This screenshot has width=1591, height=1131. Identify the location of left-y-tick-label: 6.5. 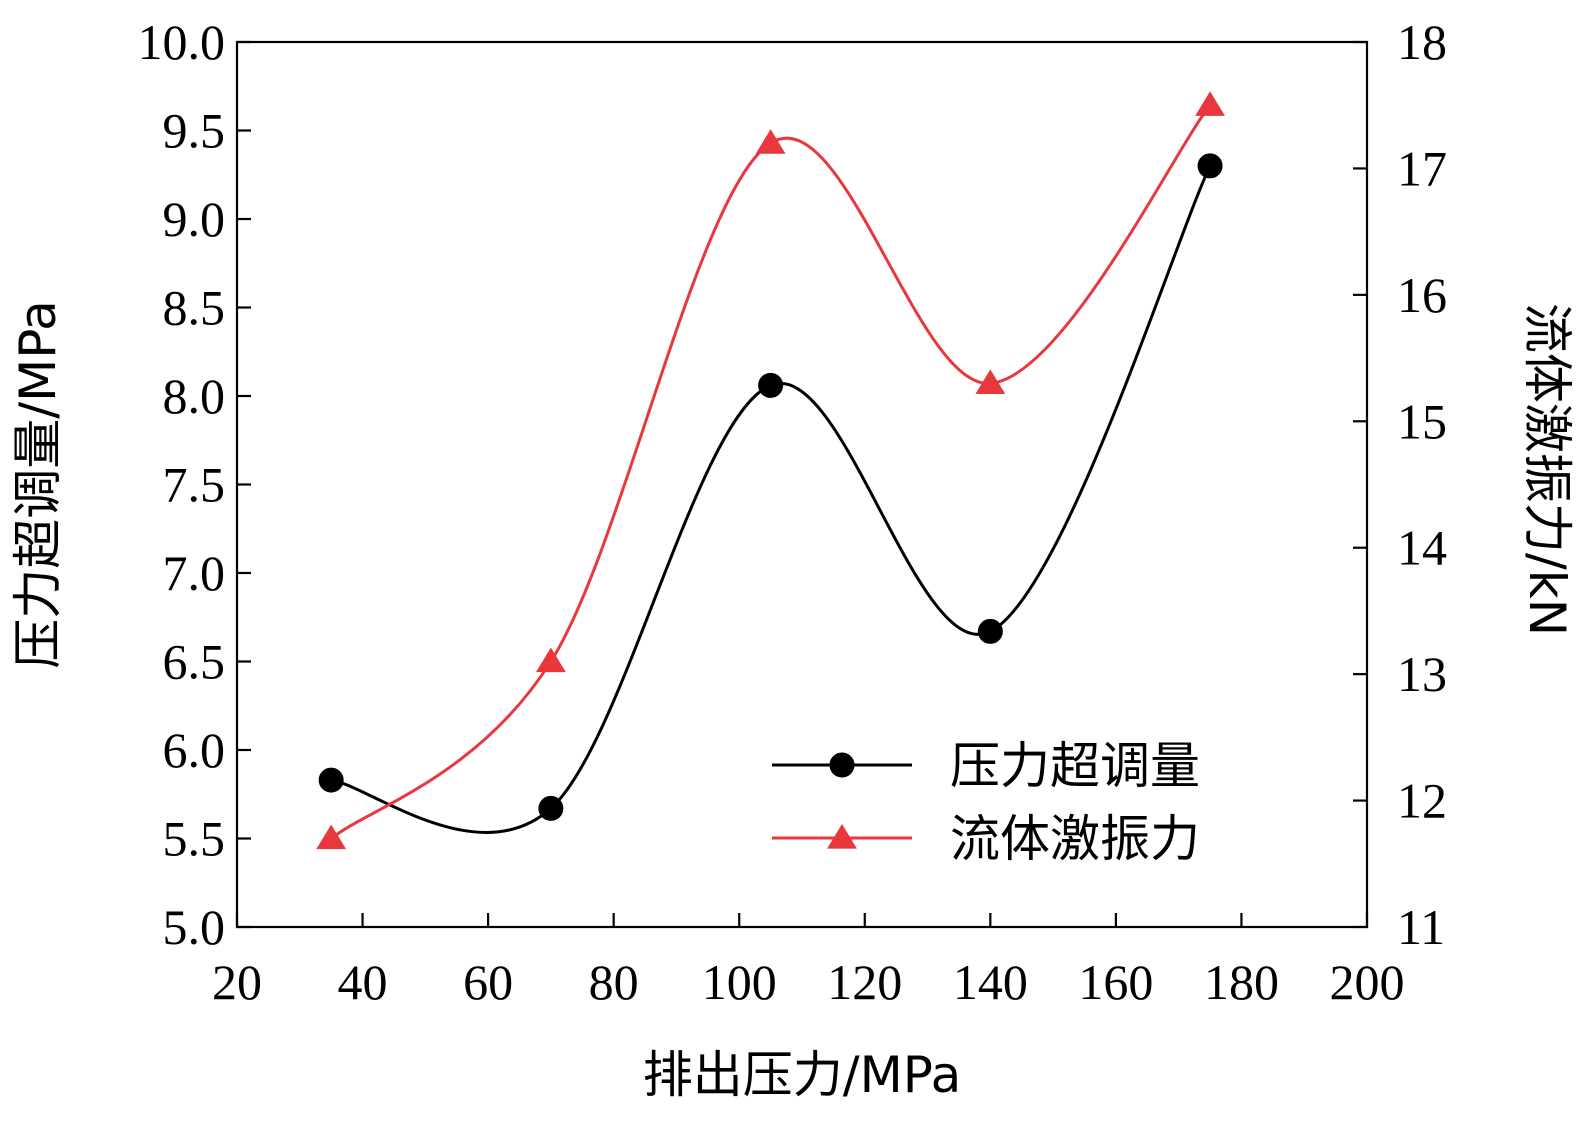
(194, 662).